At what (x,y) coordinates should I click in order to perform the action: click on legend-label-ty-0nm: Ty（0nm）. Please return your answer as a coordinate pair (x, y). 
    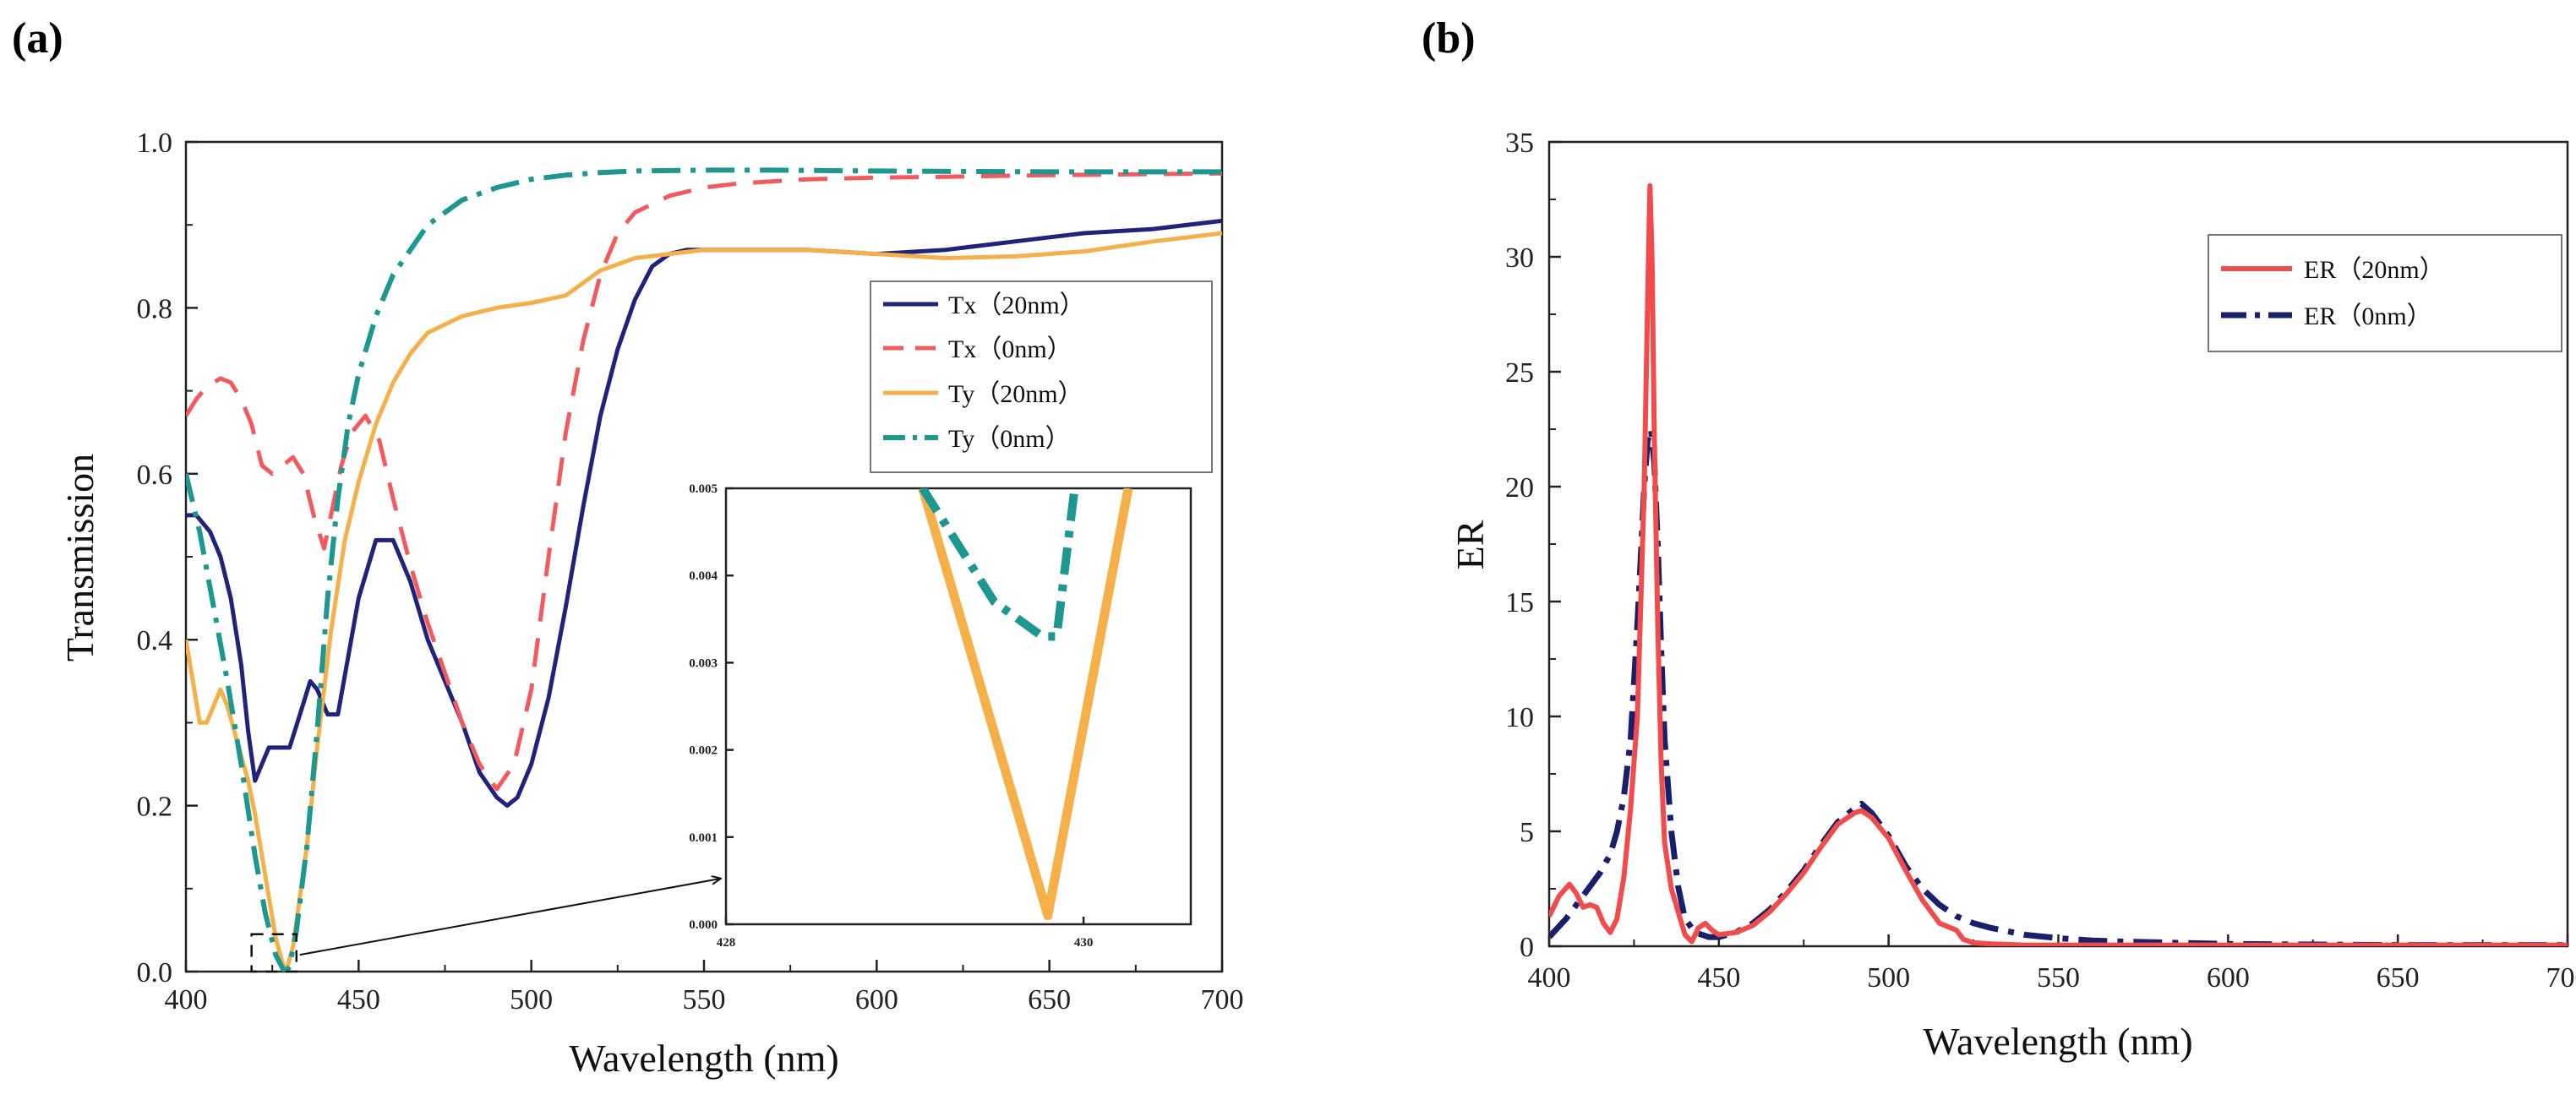
    Looking at the image, I should click on (1009, 439).